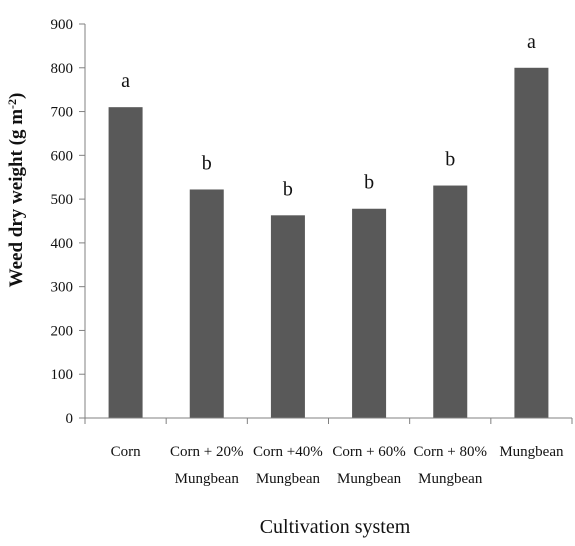 The width and height of the screenshot is (575, 546). What do you see at coordinates (70, 419) in the screenshot?
I see `y-tick-label: 0` at bounding box center [70, 419].